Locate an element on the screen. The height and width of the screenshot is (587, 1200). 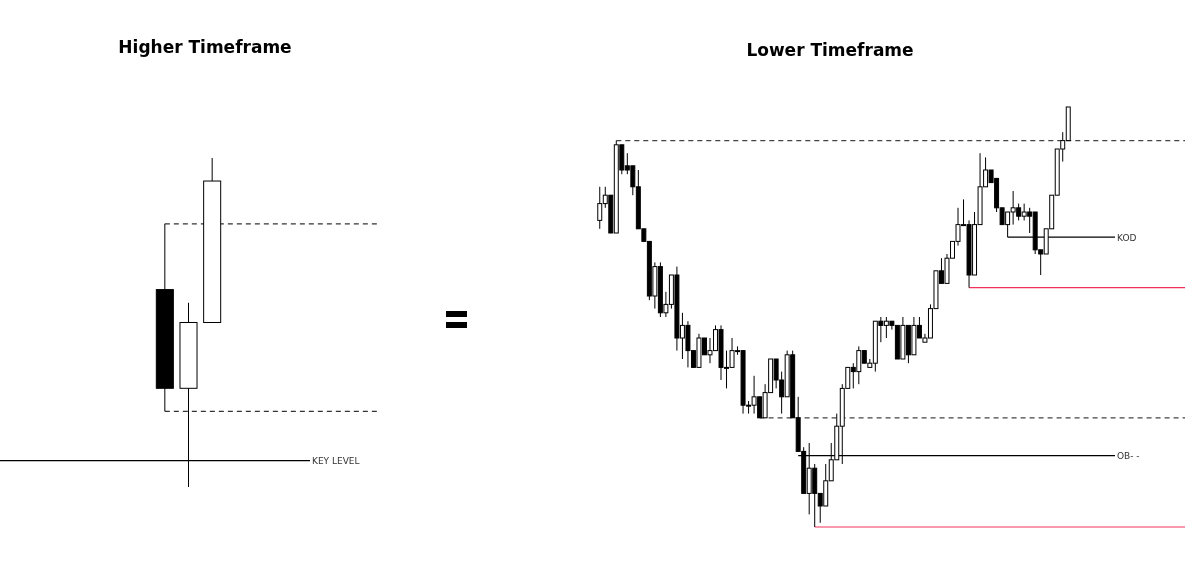
ref-line-label: KOD is located at coordinates (1127, 237).